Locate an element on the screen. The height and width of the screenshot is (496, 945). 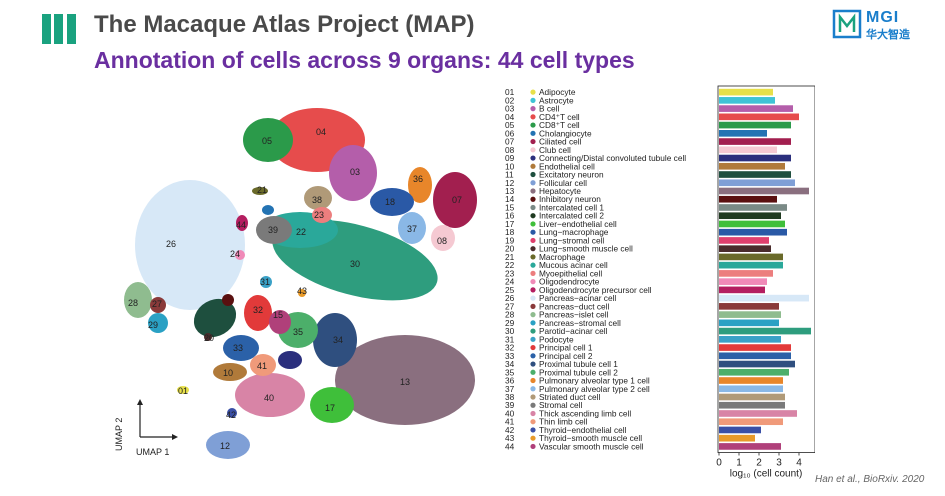
mgi-logo-icon is located at coordinates (847, 24).